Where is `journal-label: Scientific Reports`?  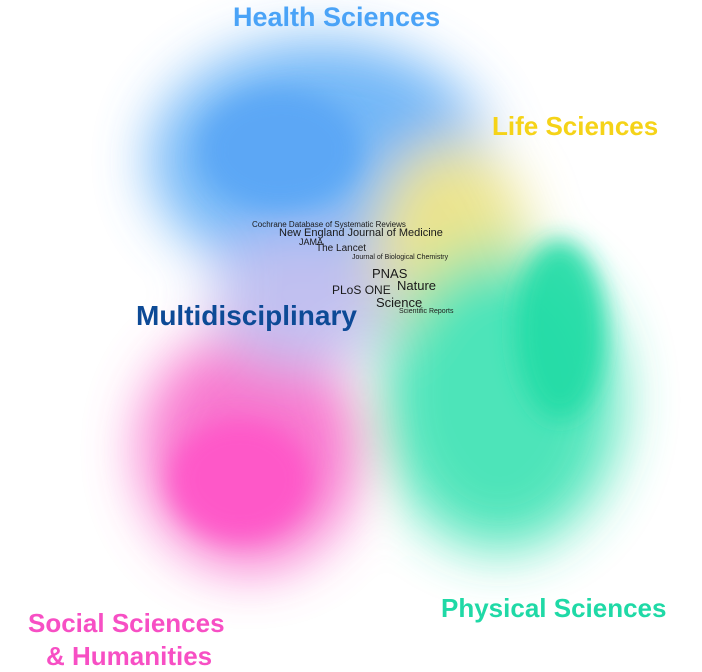 journal-label: Scientific Reports is located at coordinates (426, 311).